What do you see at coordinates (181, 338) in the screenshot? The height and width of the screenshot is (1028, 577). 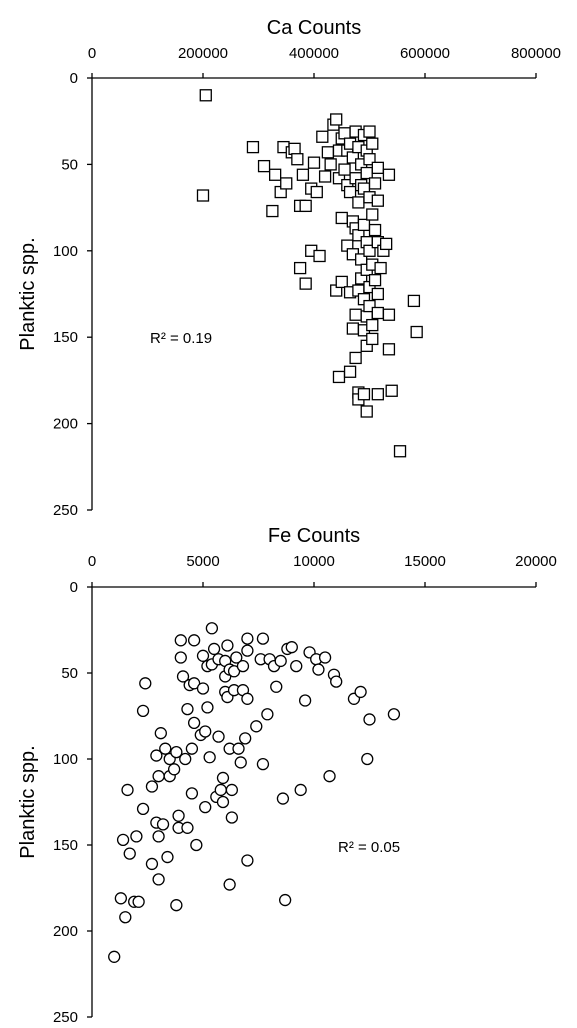 I see `r-squared-annotation: R² = 0.19` at bounding box center [181, 338].